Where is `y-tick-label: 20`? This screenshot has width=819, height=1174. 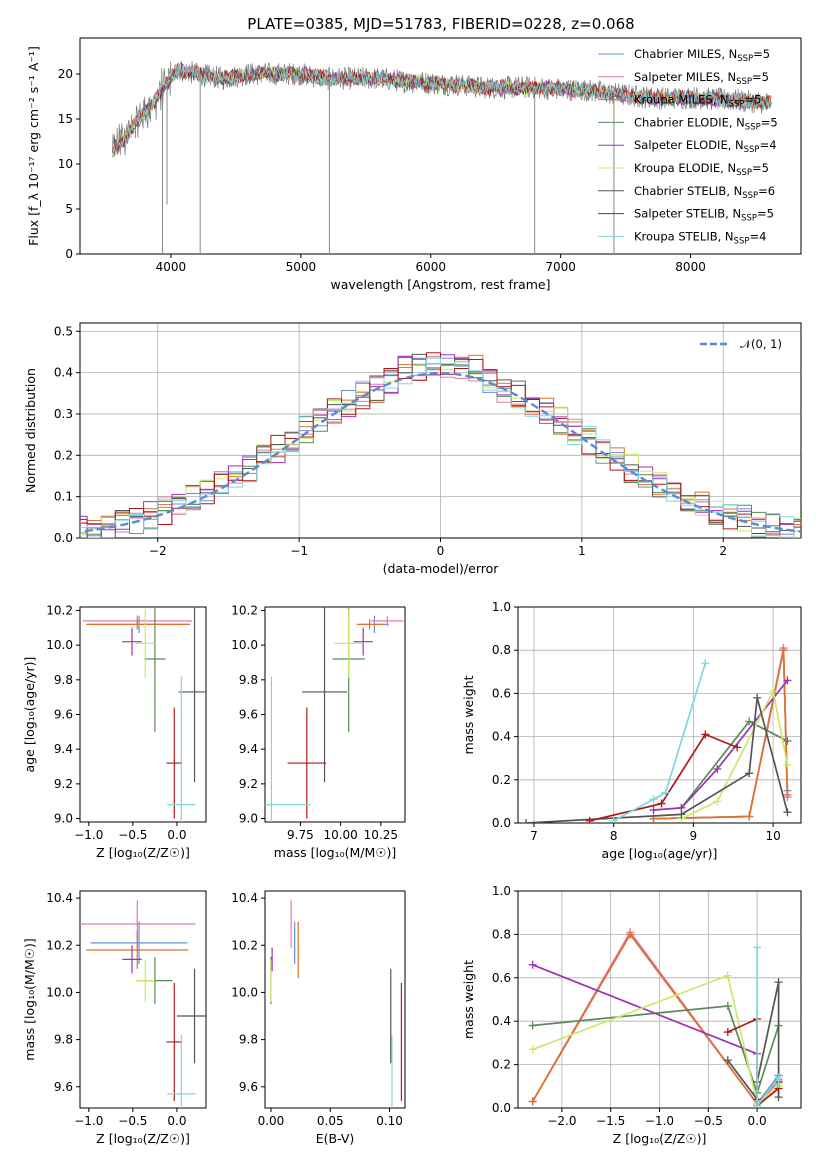 y-tick-label: 20 is located at coordinates (65, 74).